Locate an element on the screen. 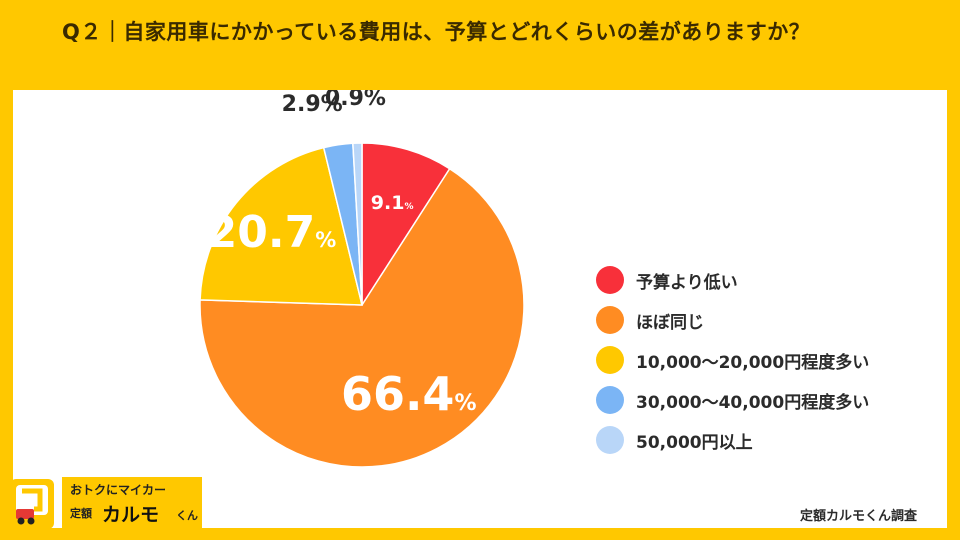 Image resolution: width=960 pixels, height=540 pixels. legend-item: 予算より低い is located at coordinates (732, 280).